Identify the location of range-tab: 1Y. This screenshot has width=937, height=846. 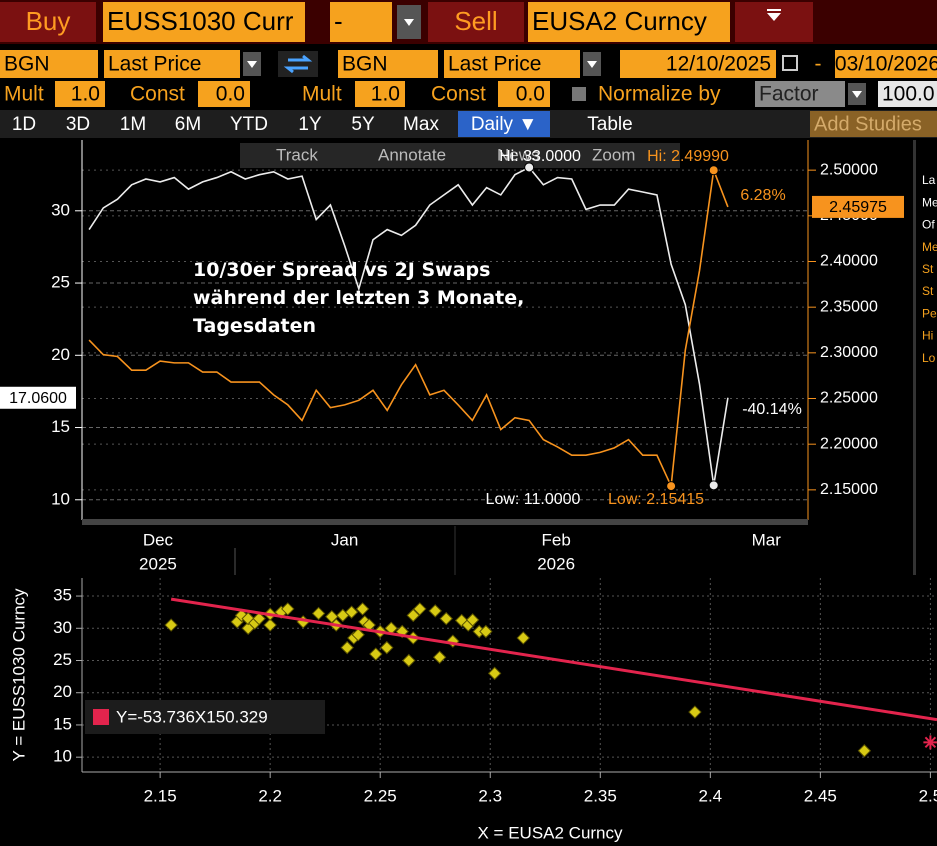
(310, 124).